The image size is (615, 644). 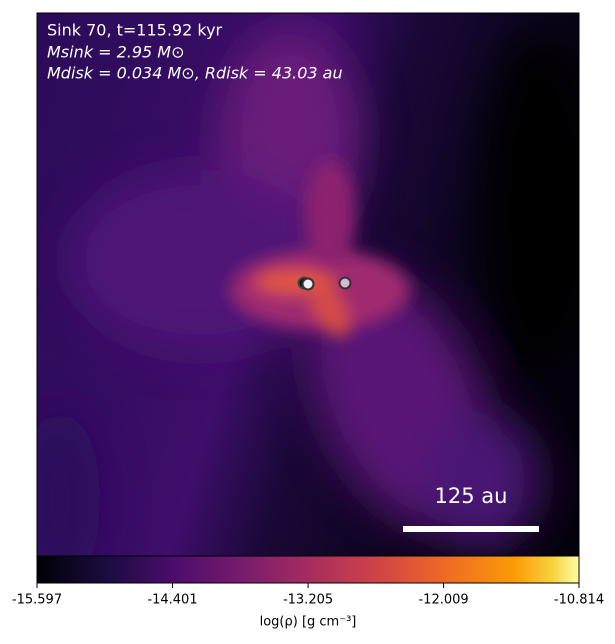 I want to click on annotation: Sink 70, t=115.92 kyr, so click(x=135, y=30).